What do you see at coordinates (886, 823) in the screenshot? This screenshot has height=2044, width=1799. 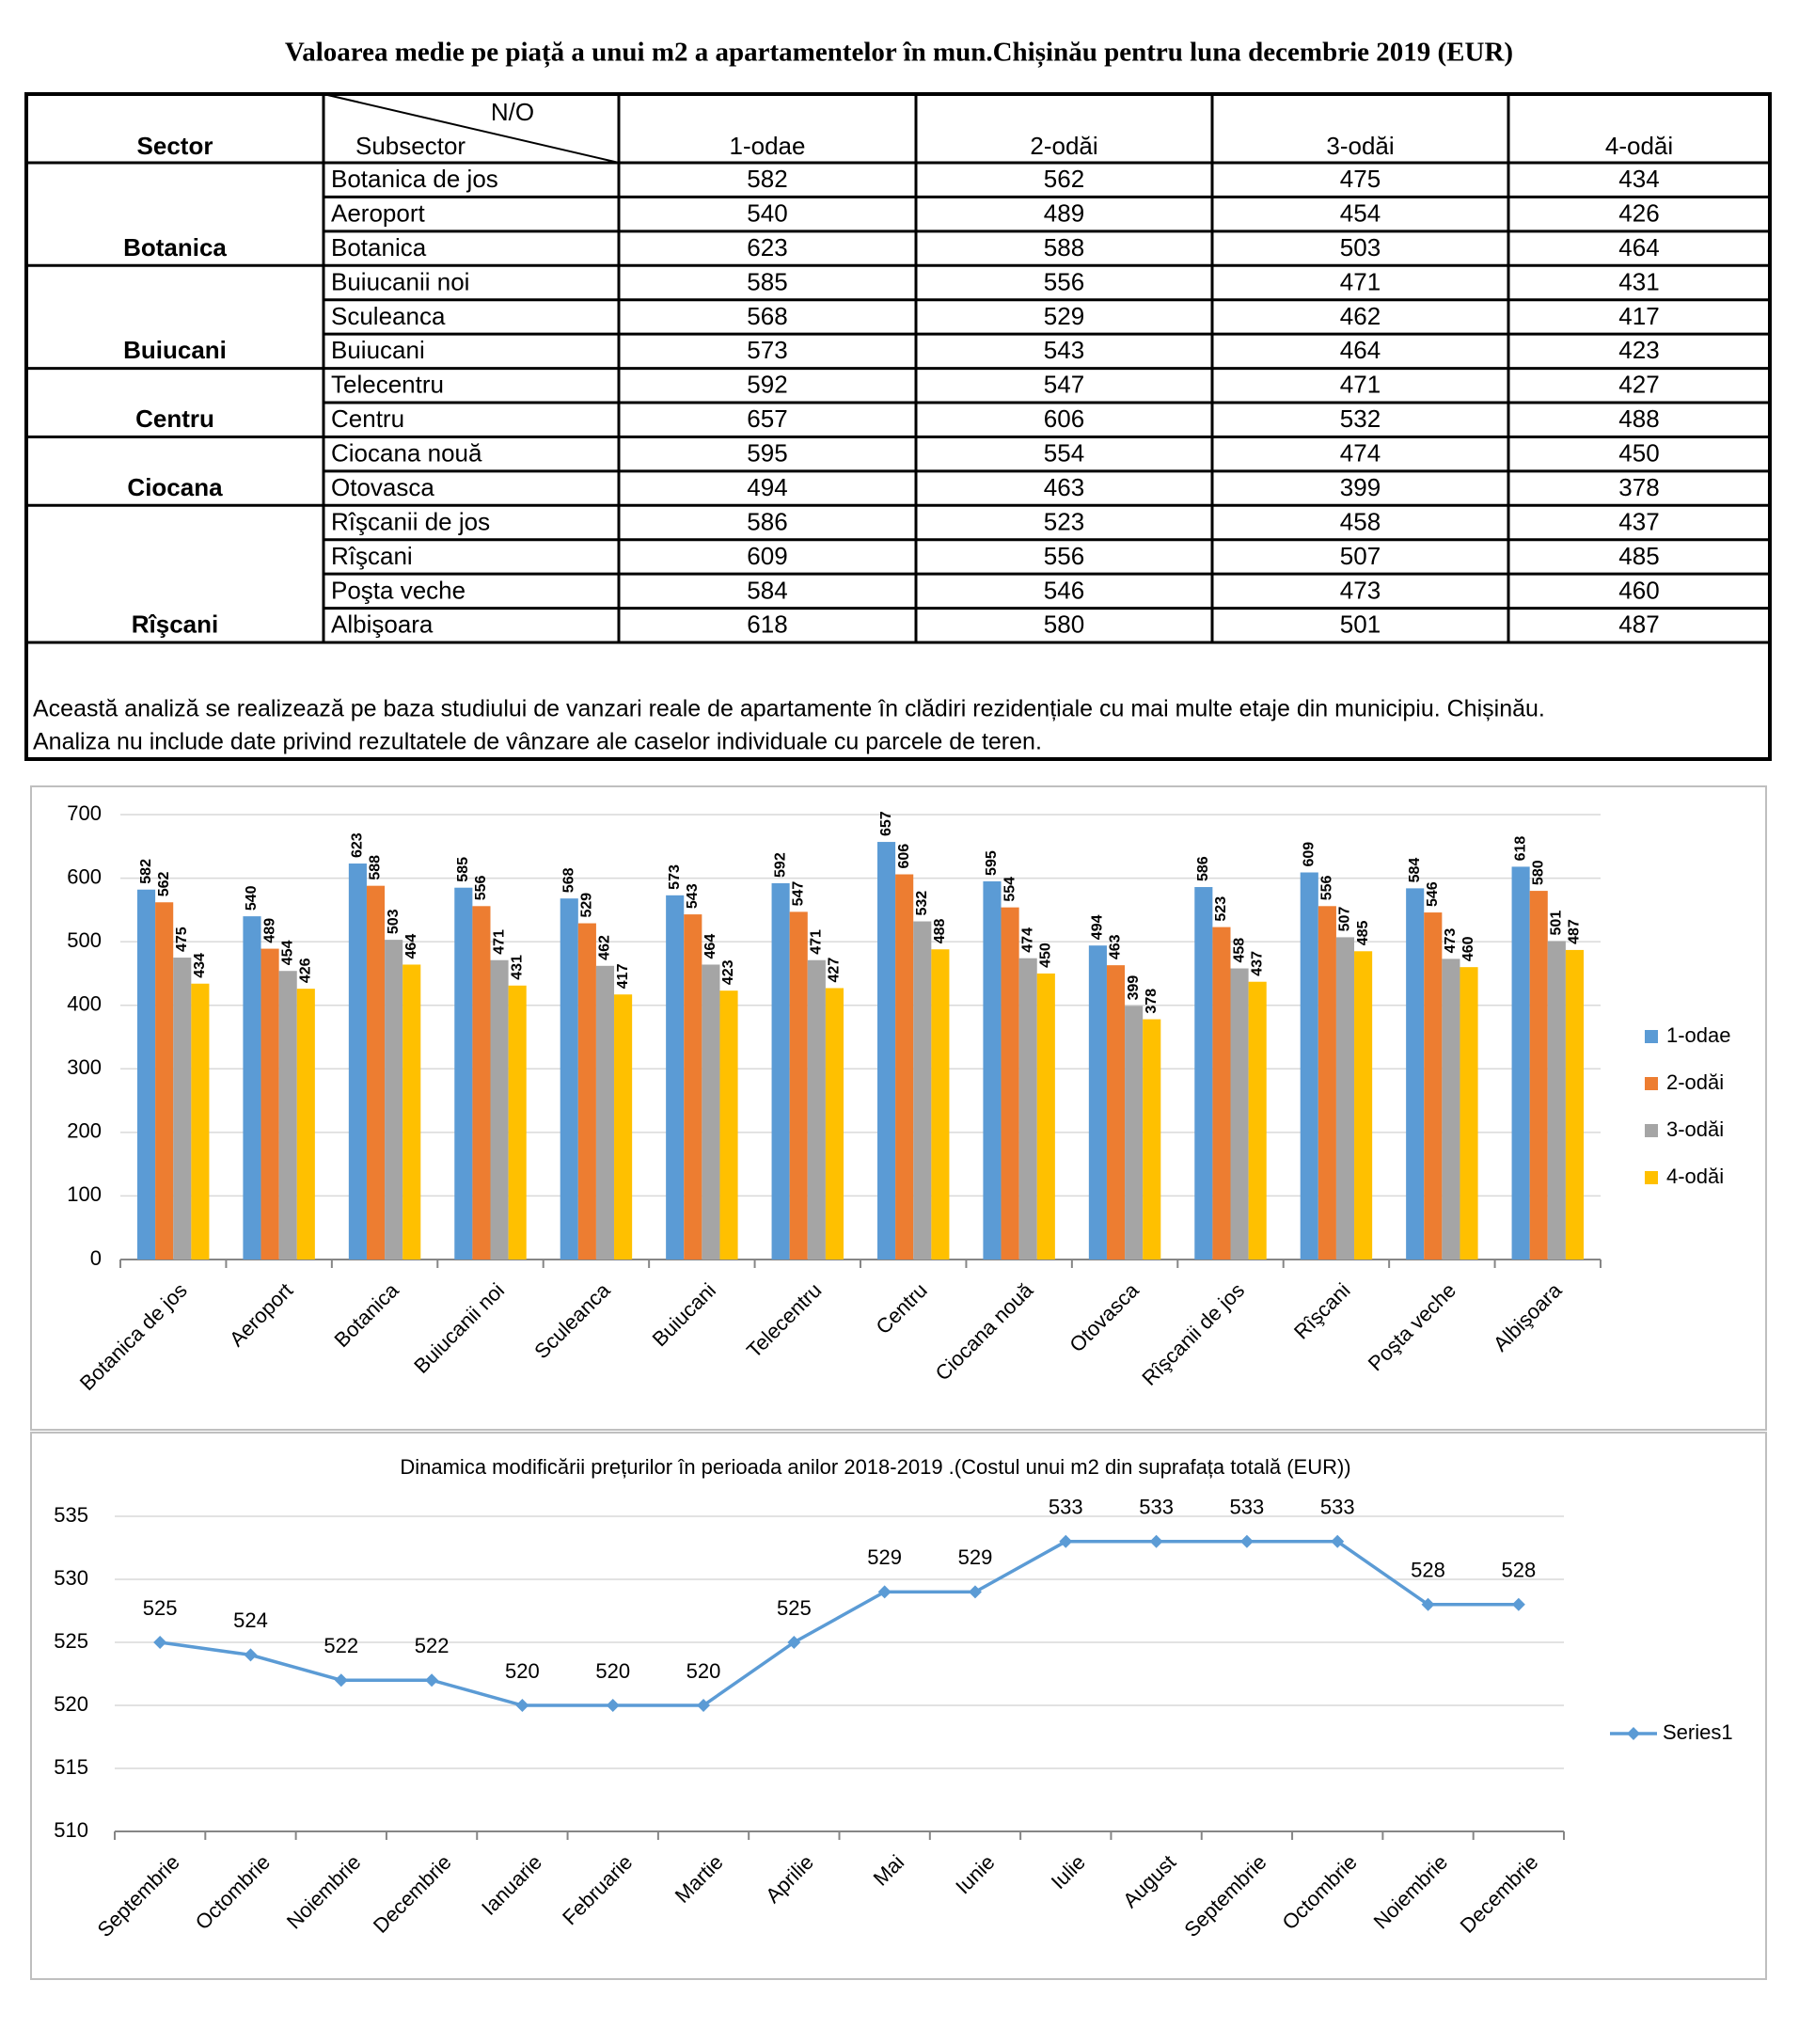 I see `data-label: 657` at bounding box center [886, 823].